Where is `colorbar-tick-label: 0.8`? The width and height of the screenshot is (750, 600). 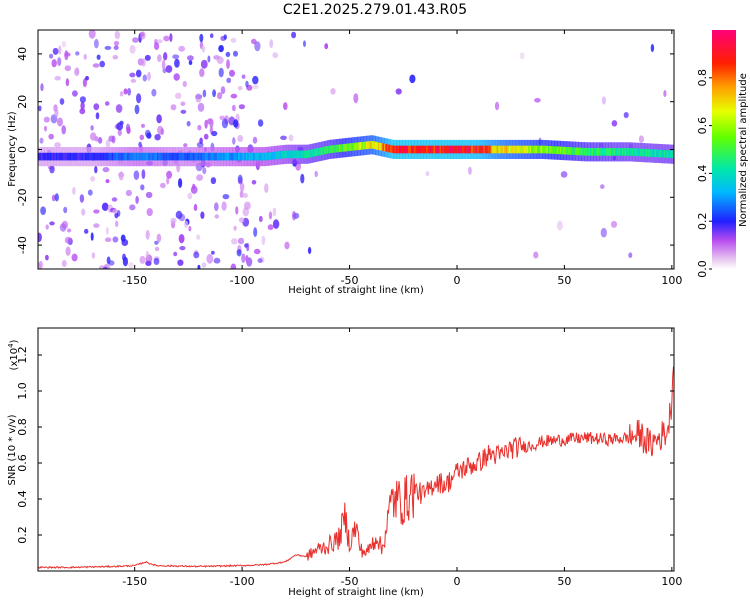
colorbar-tick-label: 0.8 is located at coordinates (702, 78).